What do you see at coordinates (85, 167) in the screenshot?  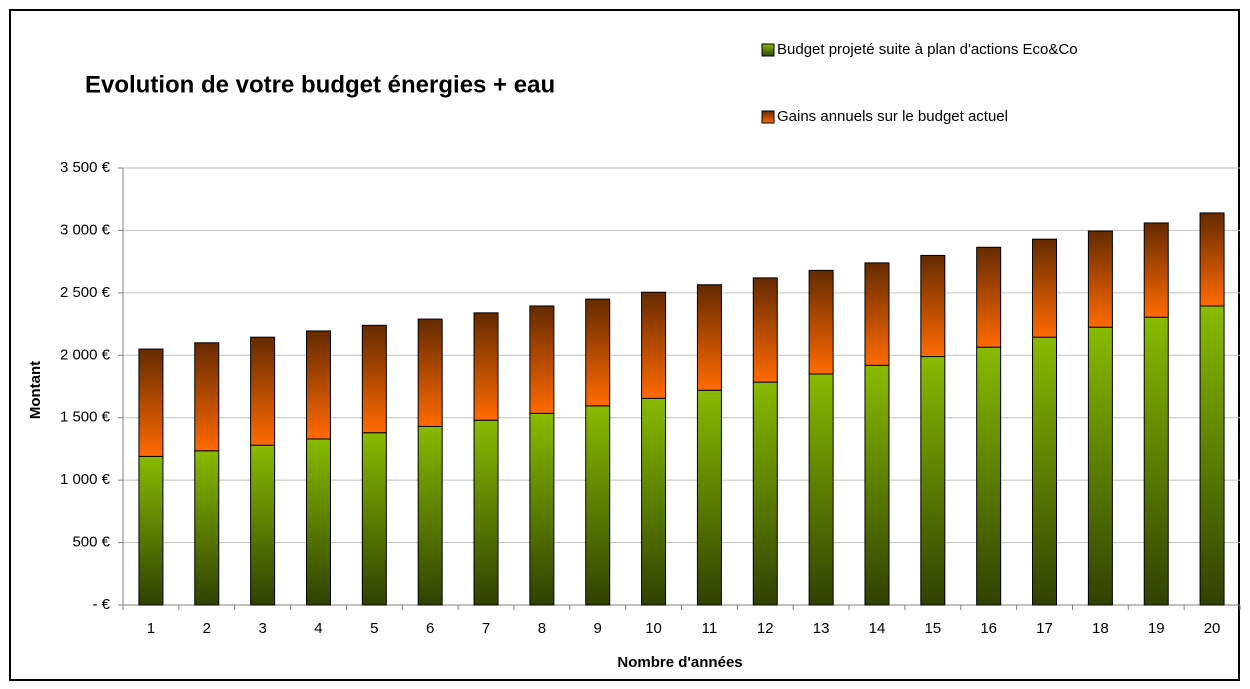 I see `y-tick-label: 3 500 €` at bounding box center [85, 167].